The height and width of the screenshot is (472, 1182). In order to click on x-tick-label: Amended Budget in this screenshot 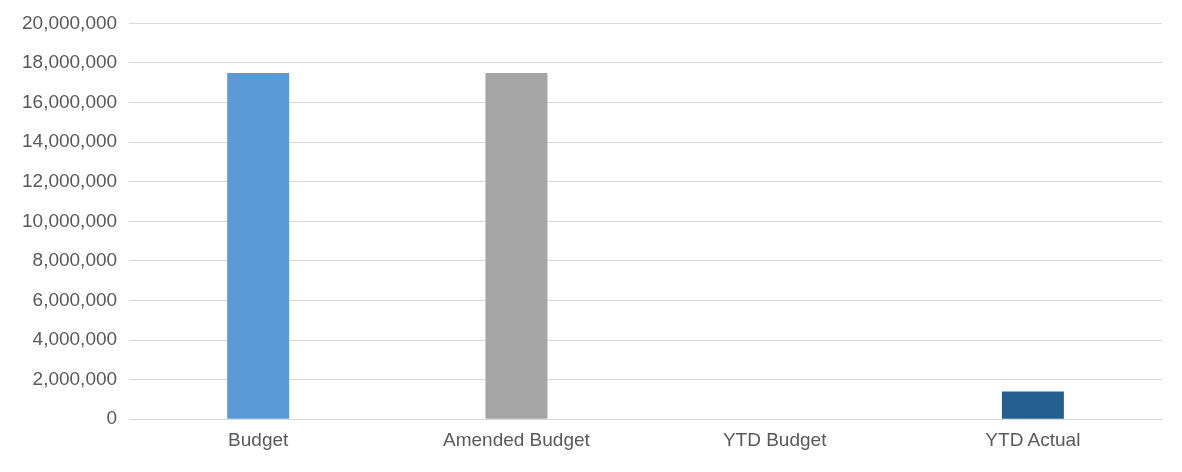, I will do `click(517, 439)`.